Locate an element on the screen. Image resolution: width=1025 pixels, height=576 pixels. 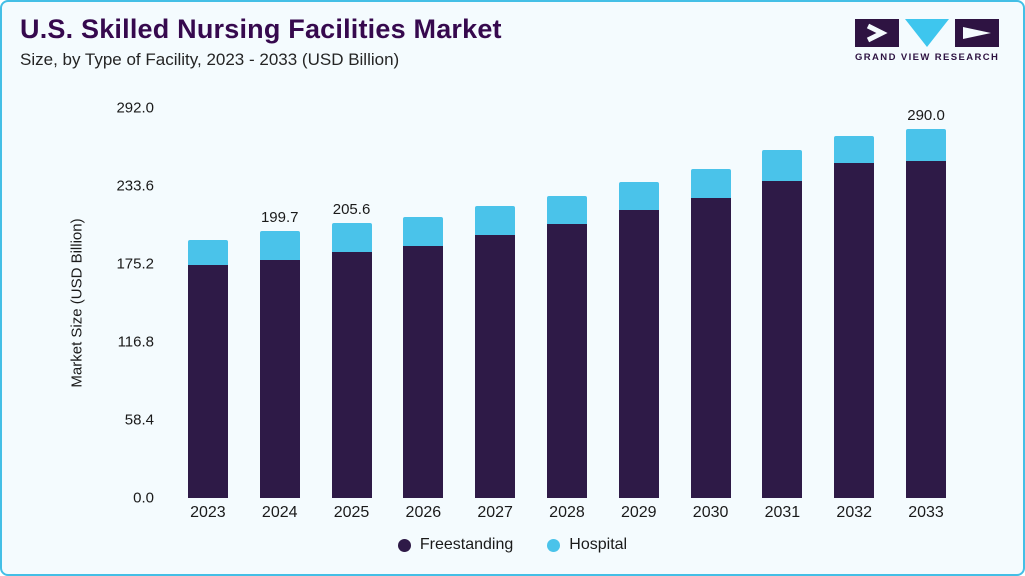
bar-value-label: 199.7 is located at coordinates (279, 218).